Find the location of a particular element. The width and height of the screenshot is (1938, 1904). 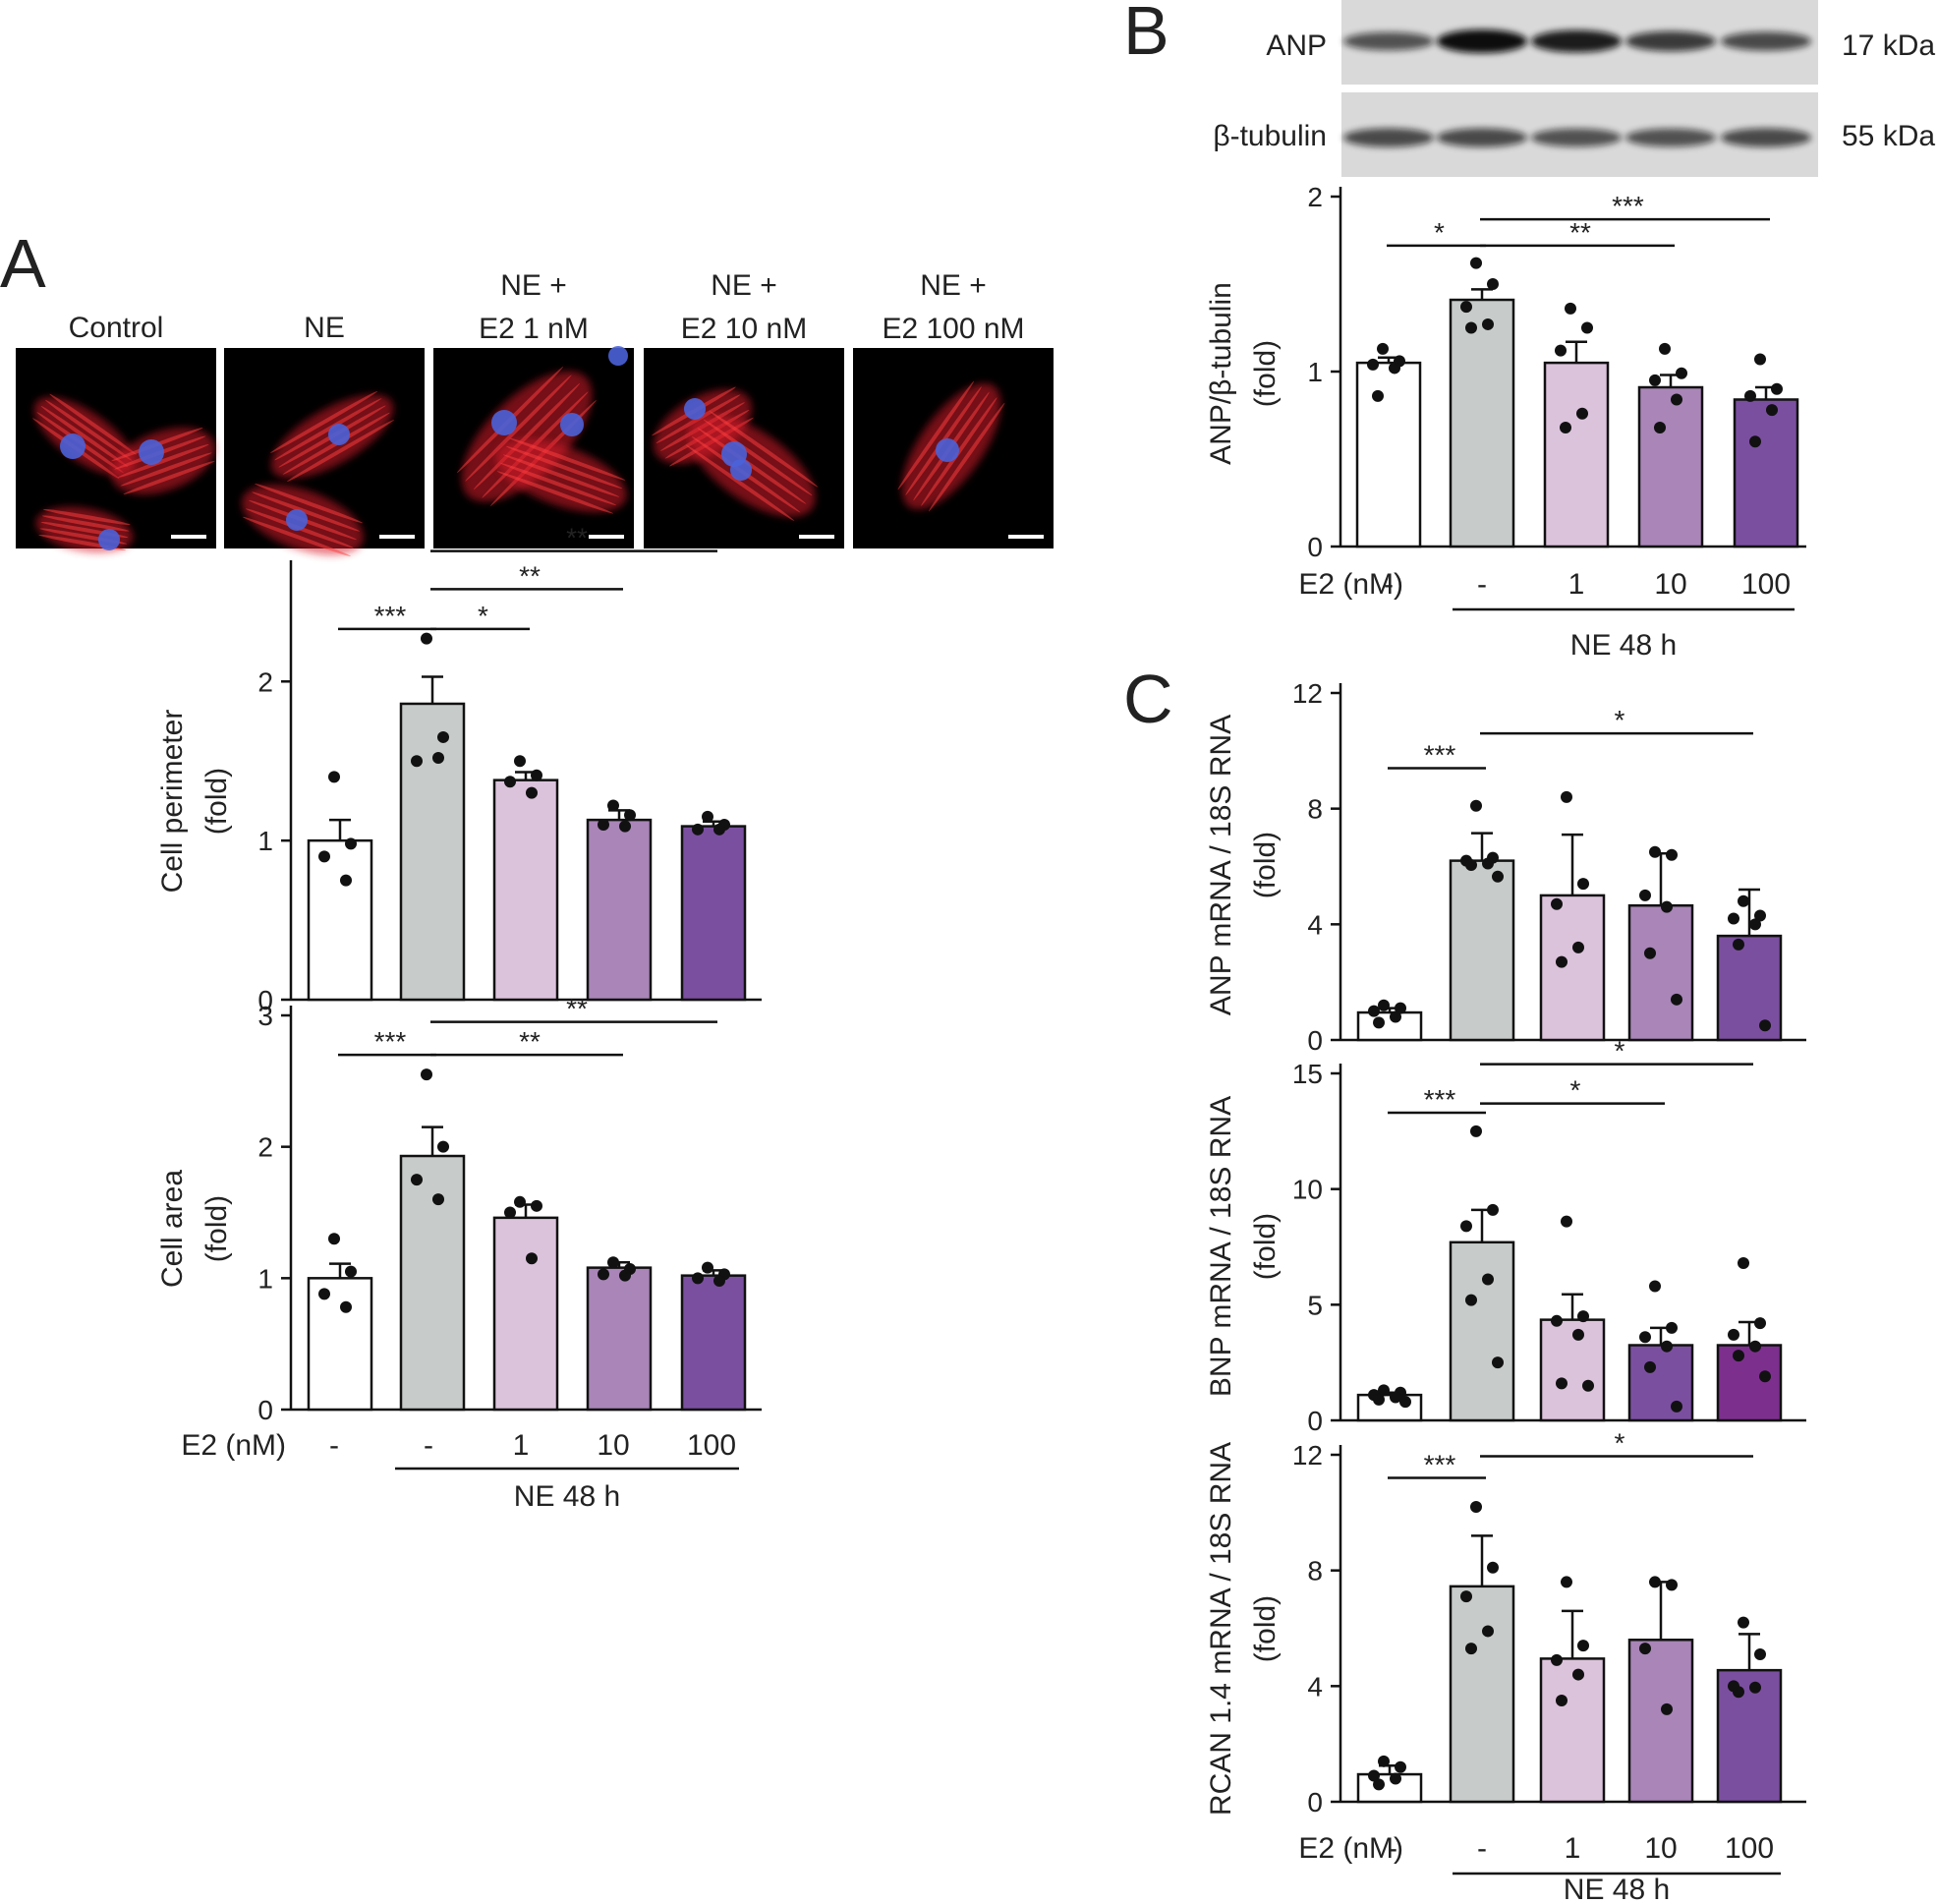

micrograph-label: E2 100 nM is located at coordinates (953, 329).